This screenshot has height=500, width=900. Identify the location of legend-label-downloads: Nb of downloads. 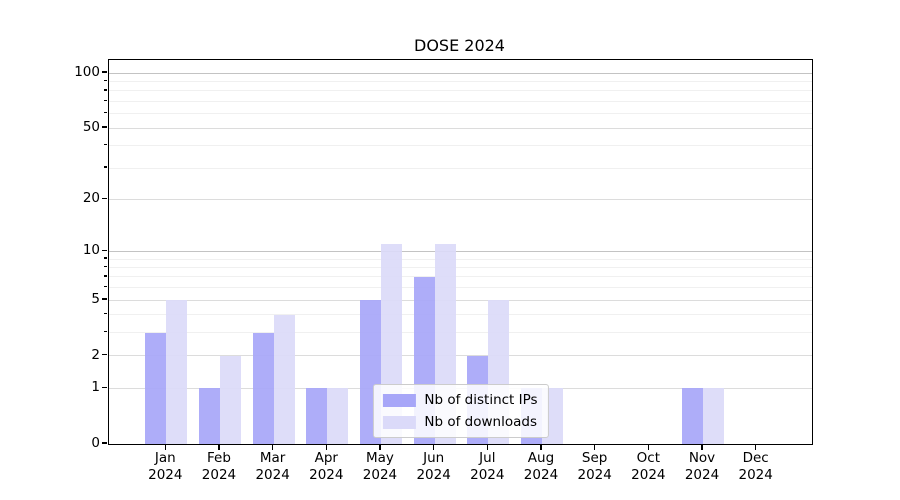
(480, 422).